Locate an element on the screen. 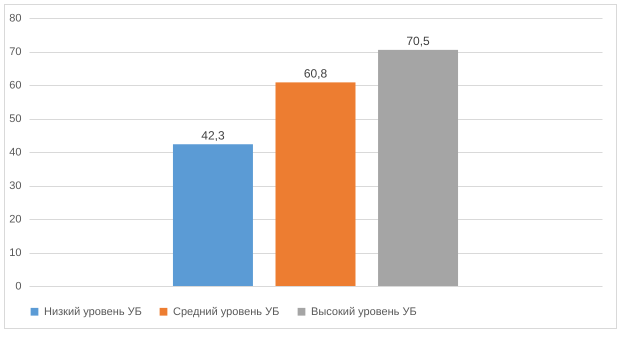  data-label: 60,8 is located at coordinates (316, 73).